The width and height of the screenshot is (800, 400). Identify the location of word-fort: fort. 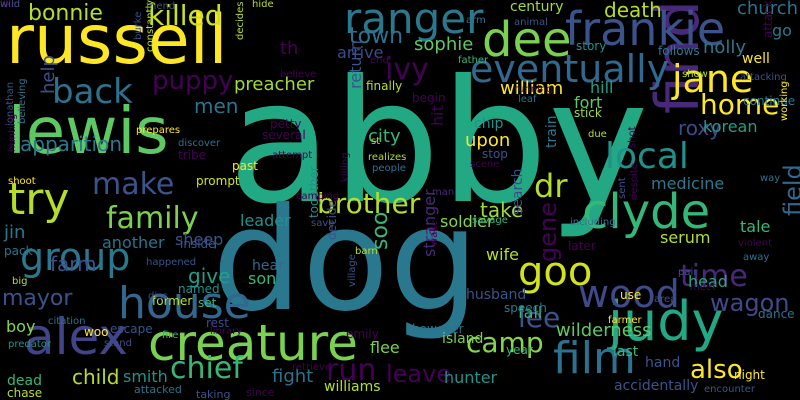
(588, 102).